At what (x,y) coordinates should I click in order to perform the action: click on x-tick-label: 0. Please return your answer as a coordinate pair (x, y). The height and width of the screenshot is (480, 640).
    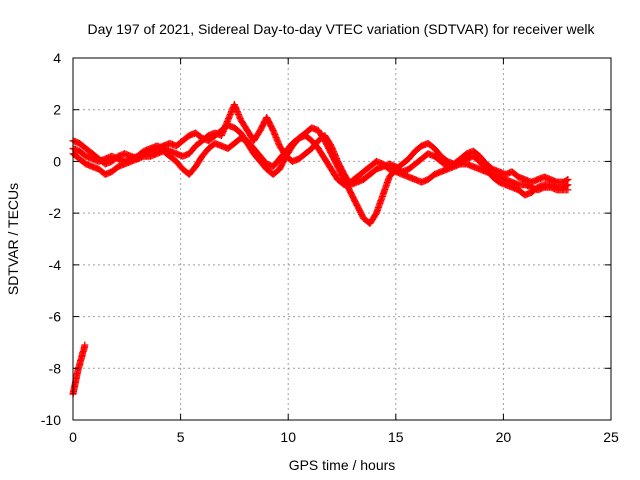
    Looking at the image, I should click on (73, 437).